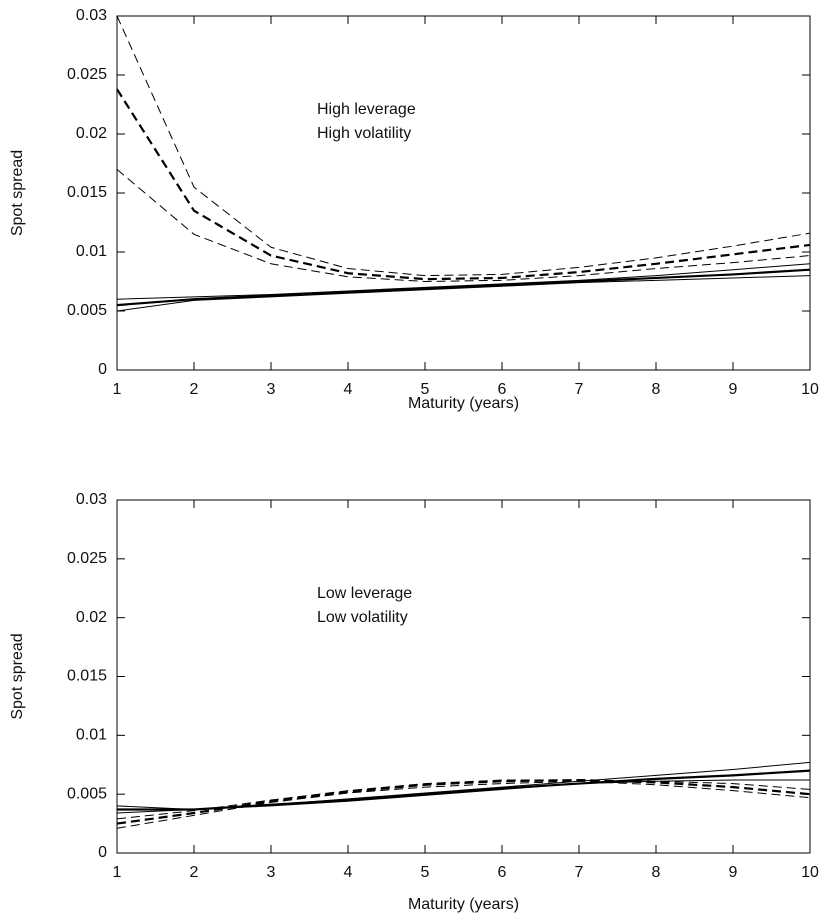 This screenshot has height=922, width=826. I want to click on annotation: Low leverage, so click(364, 593).